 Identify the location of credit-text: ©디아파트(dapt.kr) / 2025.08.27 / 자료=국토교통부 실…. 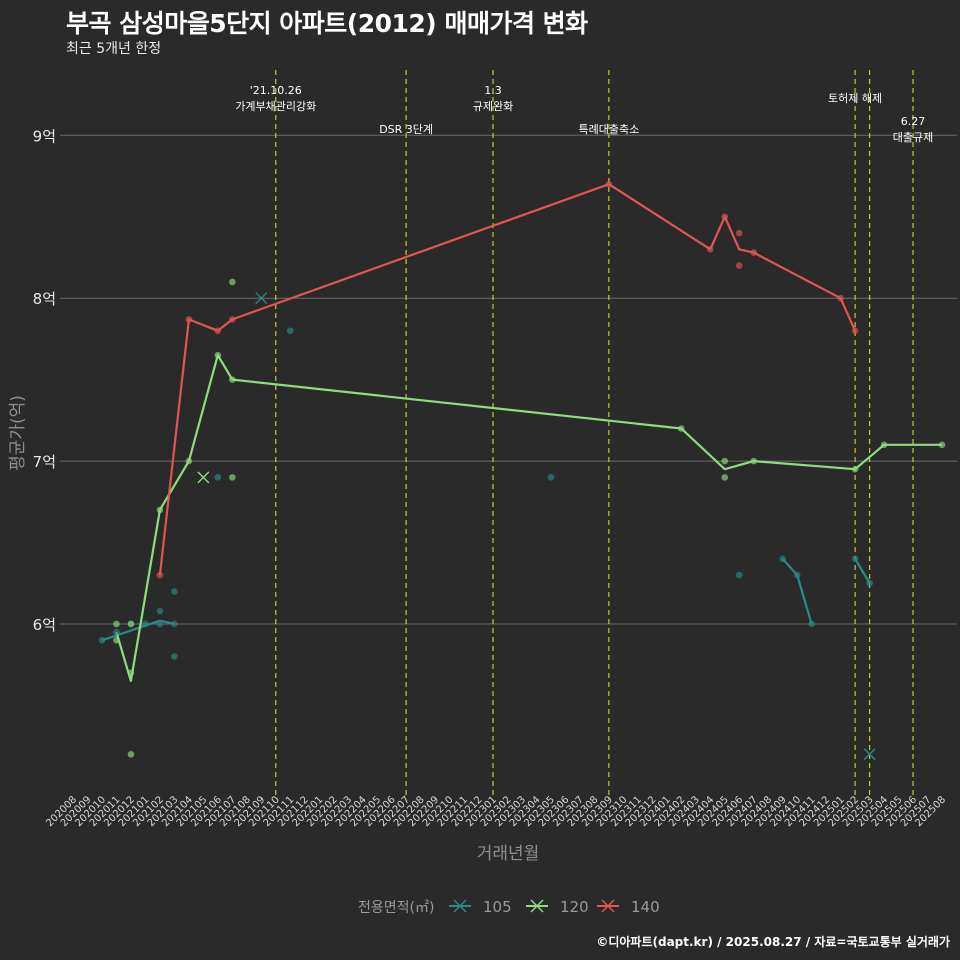
(773, 942).